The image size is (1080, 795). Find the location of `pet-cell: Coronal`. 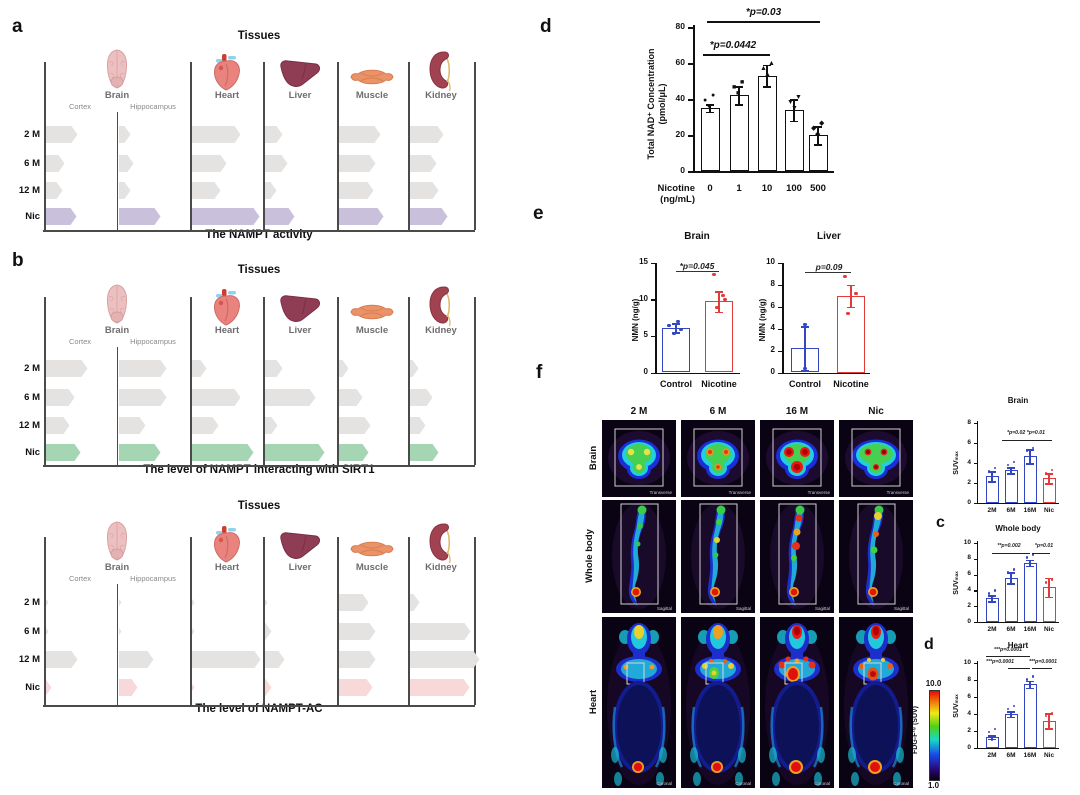

pet-cell: Coronal is located at coordinates (639, 702).